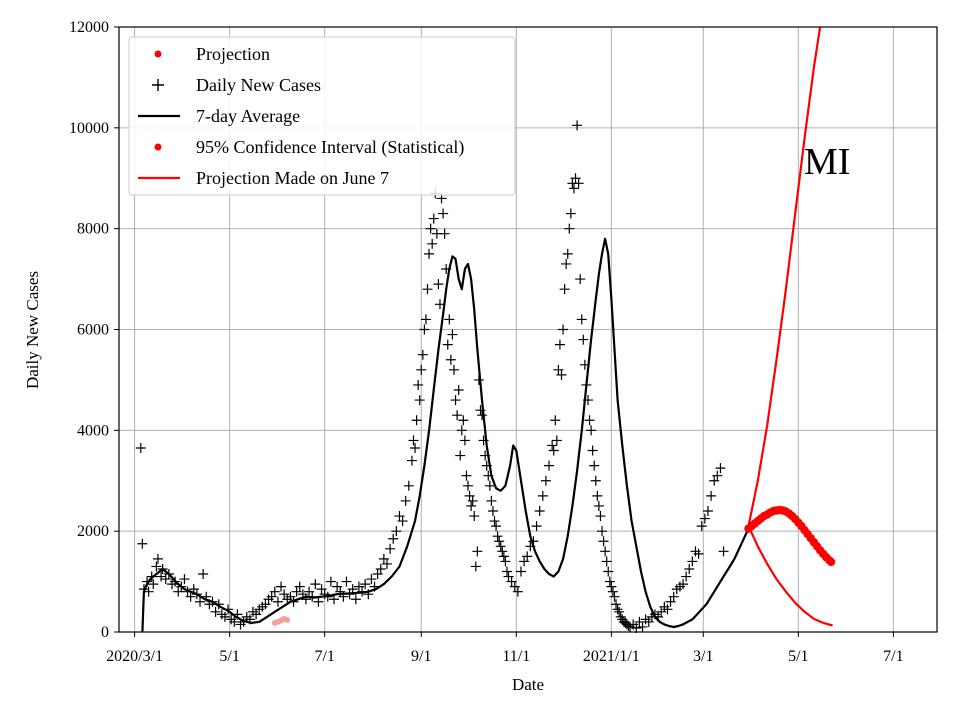  Describe the element at coordinates (790, 576) in the screenshot. I see `projection-lower-line` at that location.